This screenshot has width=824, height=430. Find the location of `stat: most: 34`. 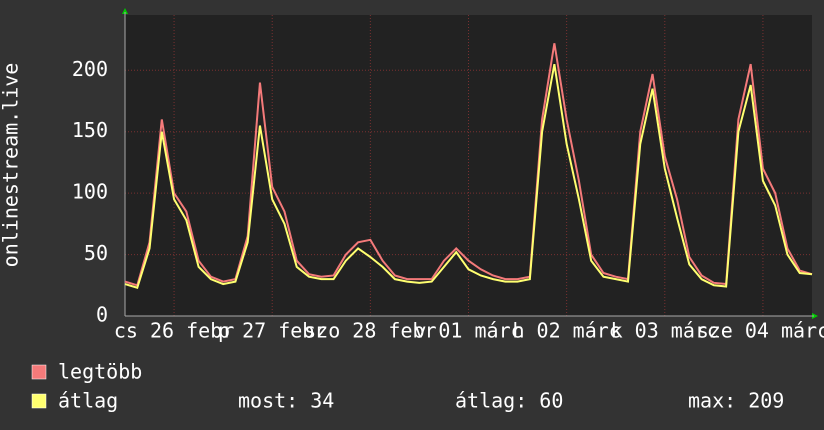

stat: most: 34 is located at coordinates (286, 401).